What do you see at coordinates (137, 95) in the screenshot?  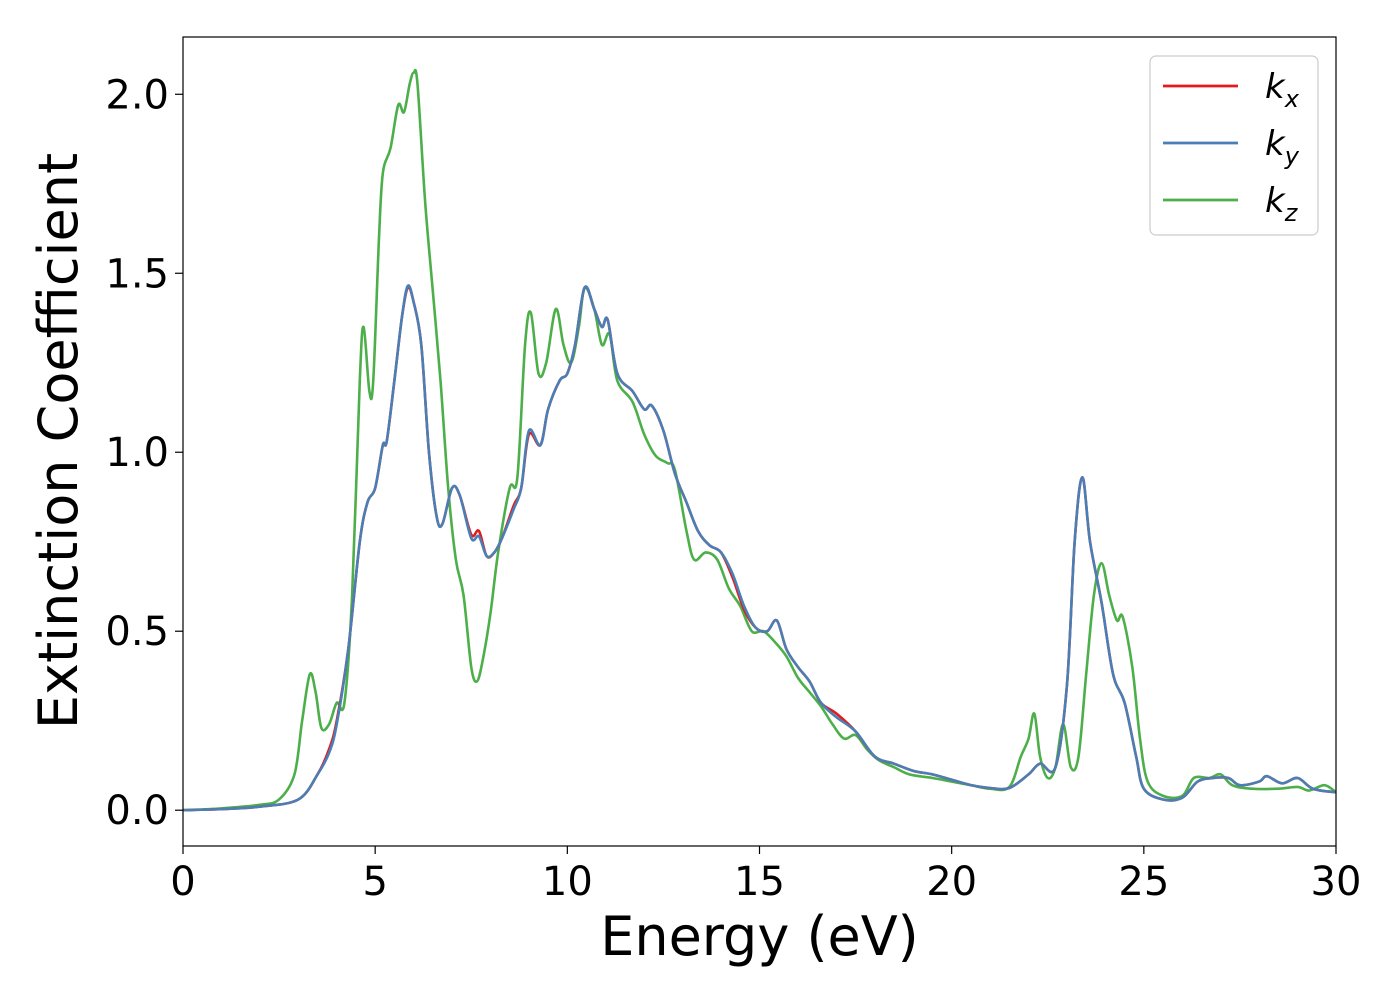 I see `y-tick-label: 2.0` at bounding box center [137, 95].